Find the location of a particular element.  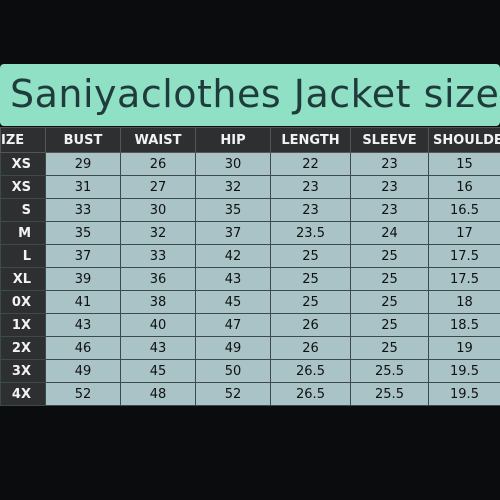

table-row: 0X 41 38 45 25 25 18 is located at coordinates (250, 302).